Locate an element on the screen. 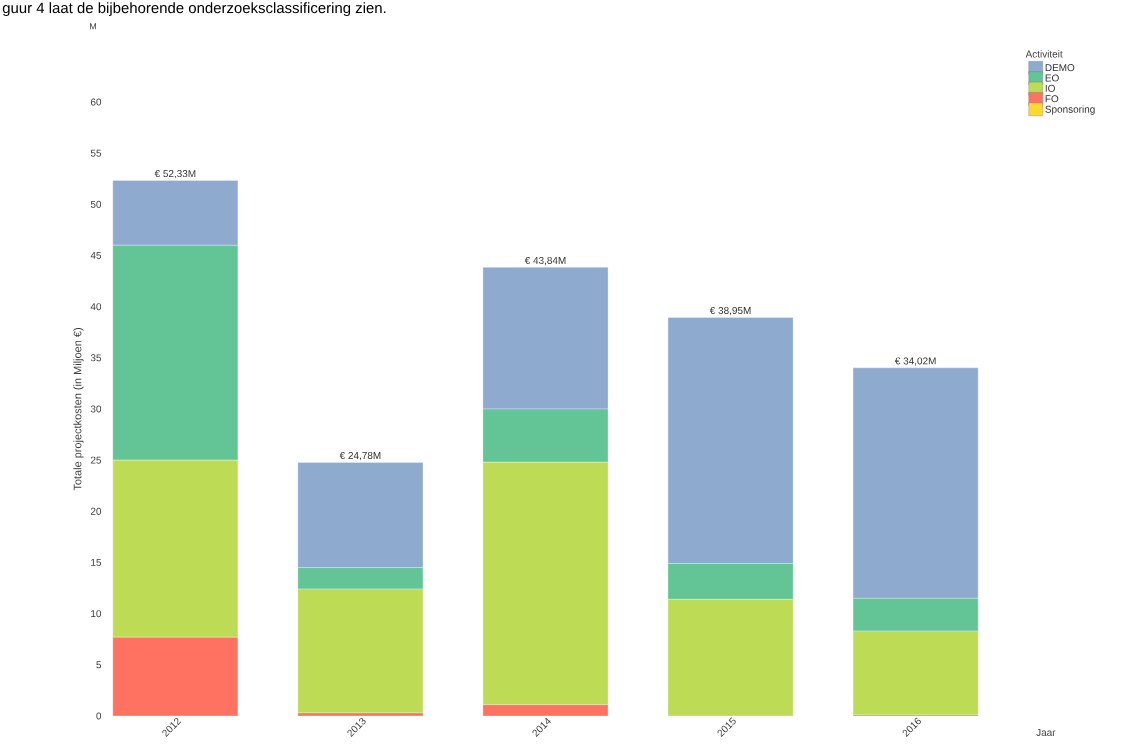 This screenshot has height=750, width=1139. y-tick-label: 15 is located at coordinates (96, 562).